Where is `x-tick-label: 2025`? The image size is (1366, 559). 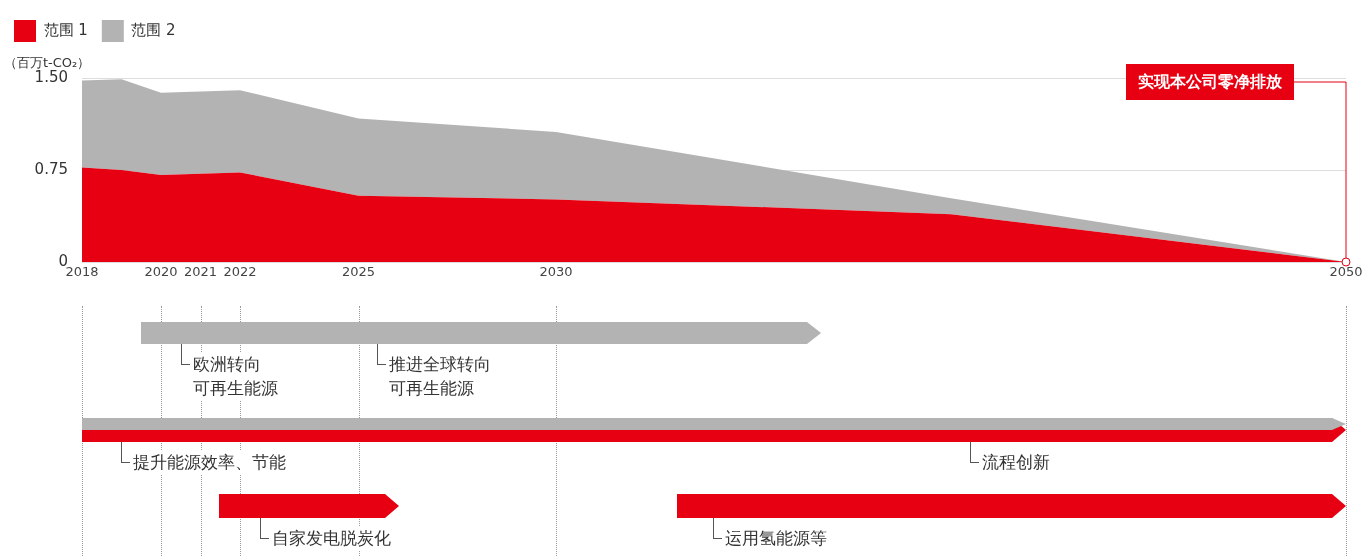
x-tick-label: 2025 is located at coordinates (358, 272).